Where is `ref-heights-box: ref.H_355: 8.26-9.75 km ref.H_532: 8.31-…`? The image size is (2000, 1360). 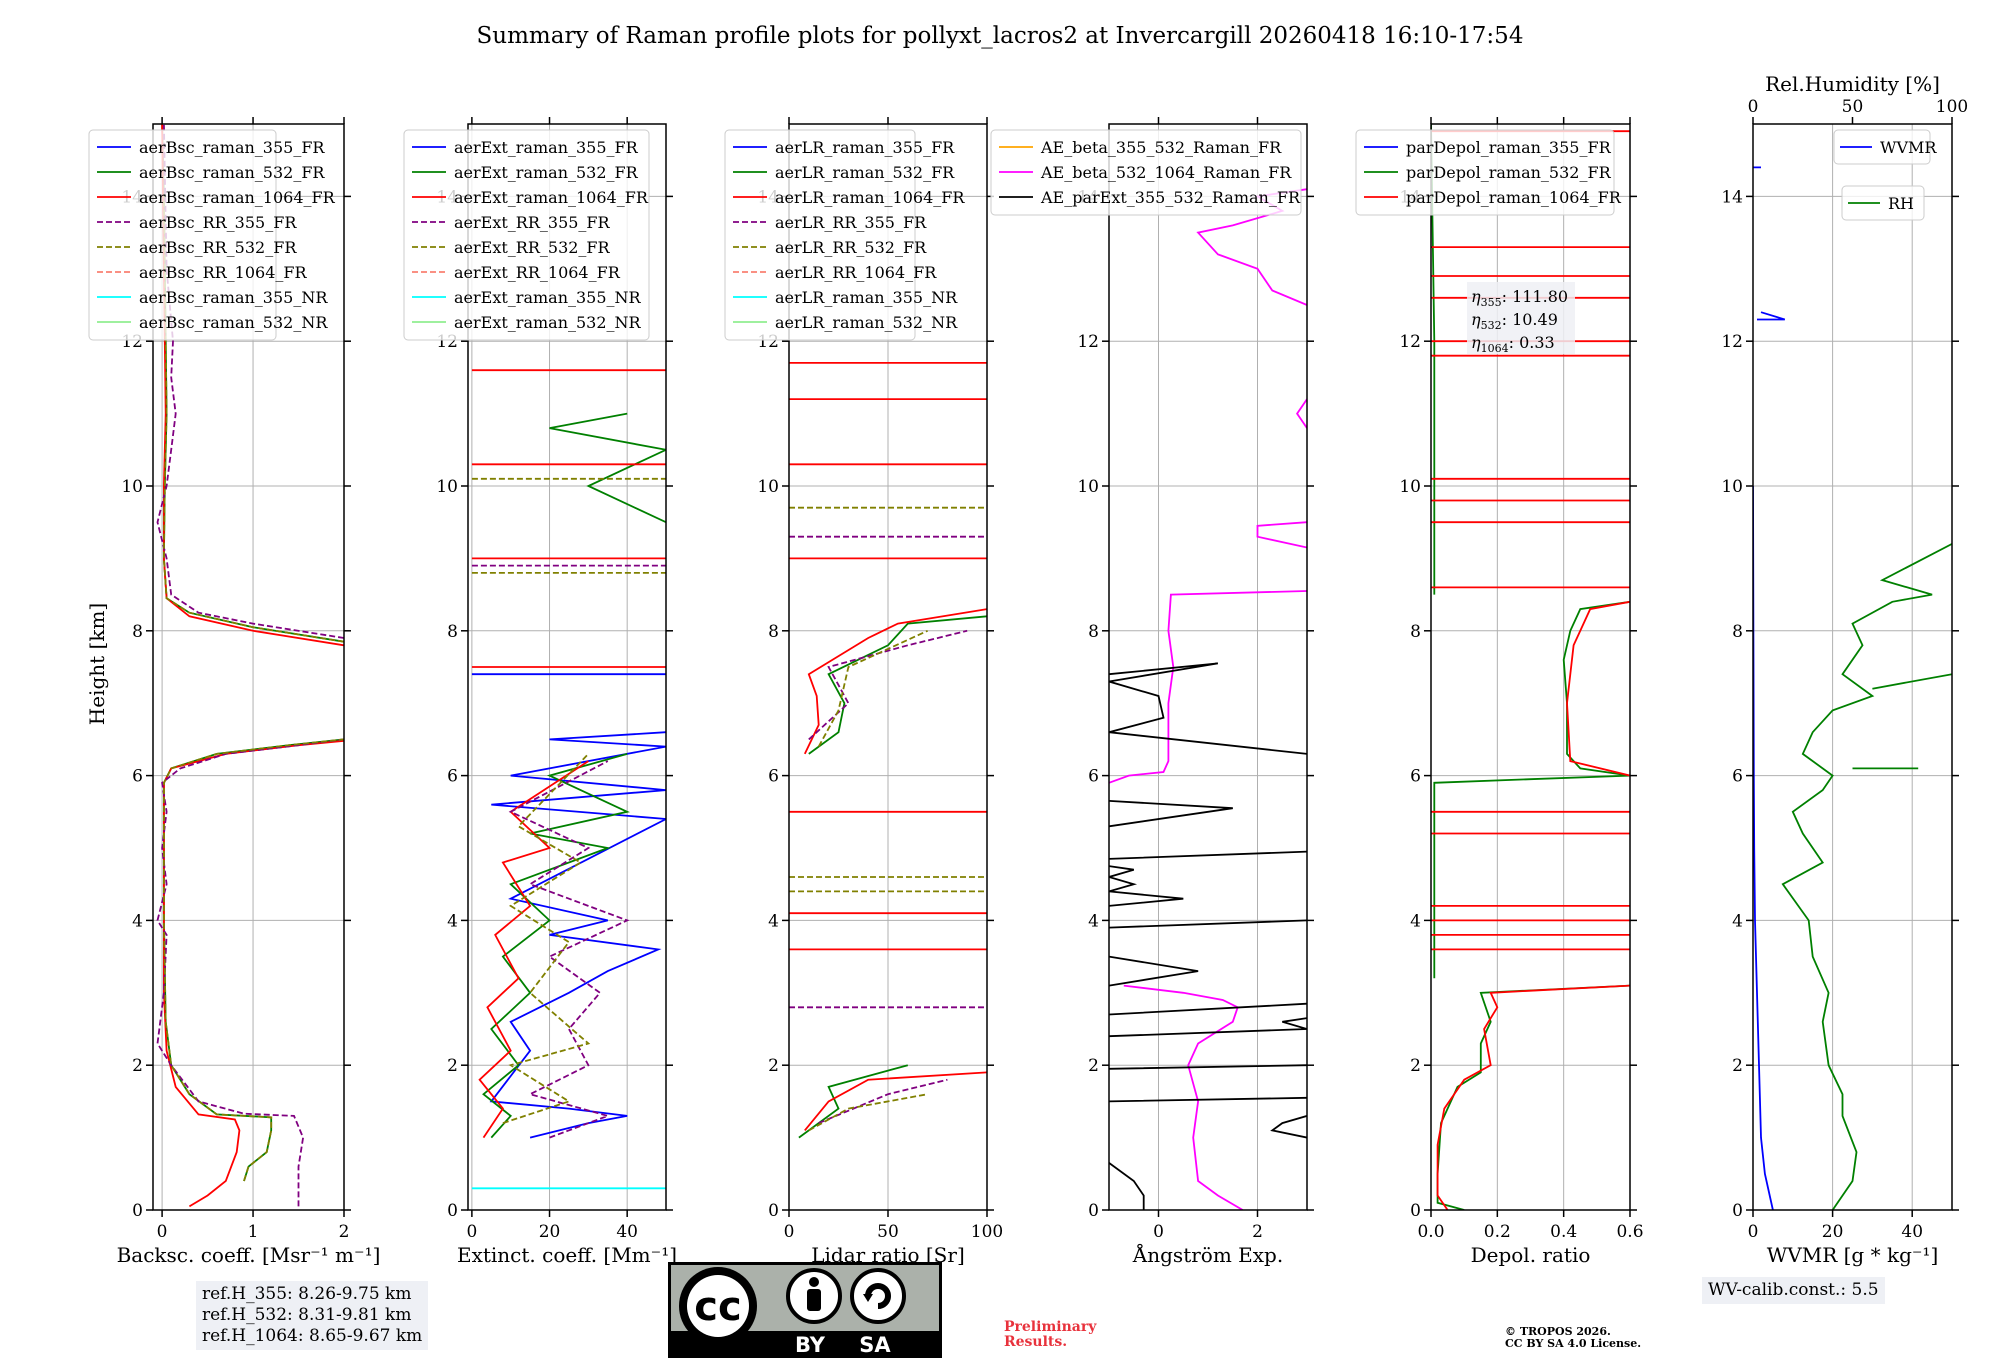 ref-heights-box: ref.H_355: 8.26-9.75 km ref.H_532: 8.31-… is located at coordinates (312, 1315).